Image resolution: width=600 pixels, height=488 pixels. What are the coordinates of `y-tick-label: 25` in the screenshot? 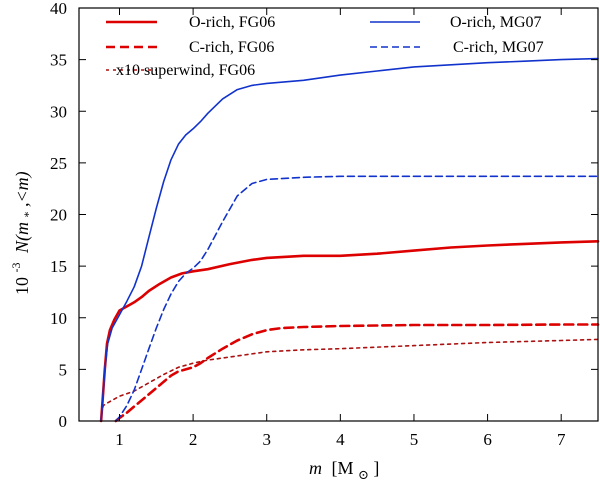 It's located at (58, 163).